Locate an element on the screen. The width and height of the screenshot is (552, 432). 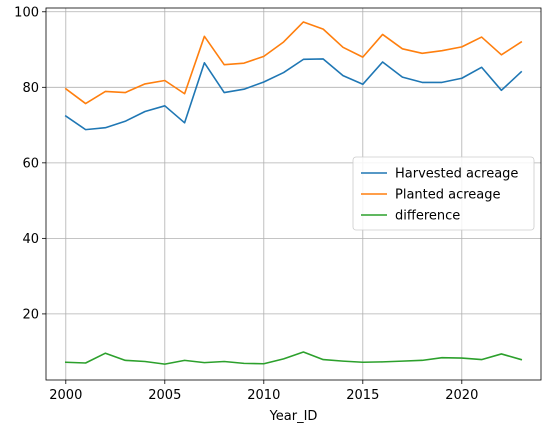
y-tick-label: 80 is located at coordinates (30, 88).